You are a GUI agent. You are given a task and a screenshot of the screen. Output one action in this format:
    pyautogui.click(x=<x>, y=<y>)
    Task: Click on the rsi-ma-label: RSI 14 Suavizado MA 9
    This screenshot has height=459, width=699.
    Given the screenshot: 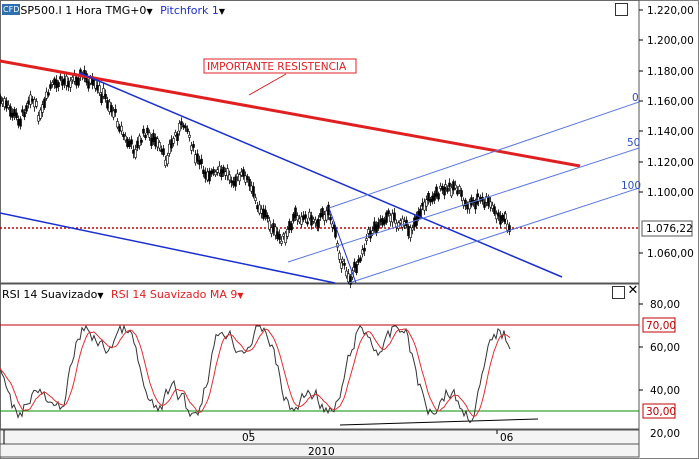 What is the action you would take?
    pyautogui.click(x=174, y=294)
    